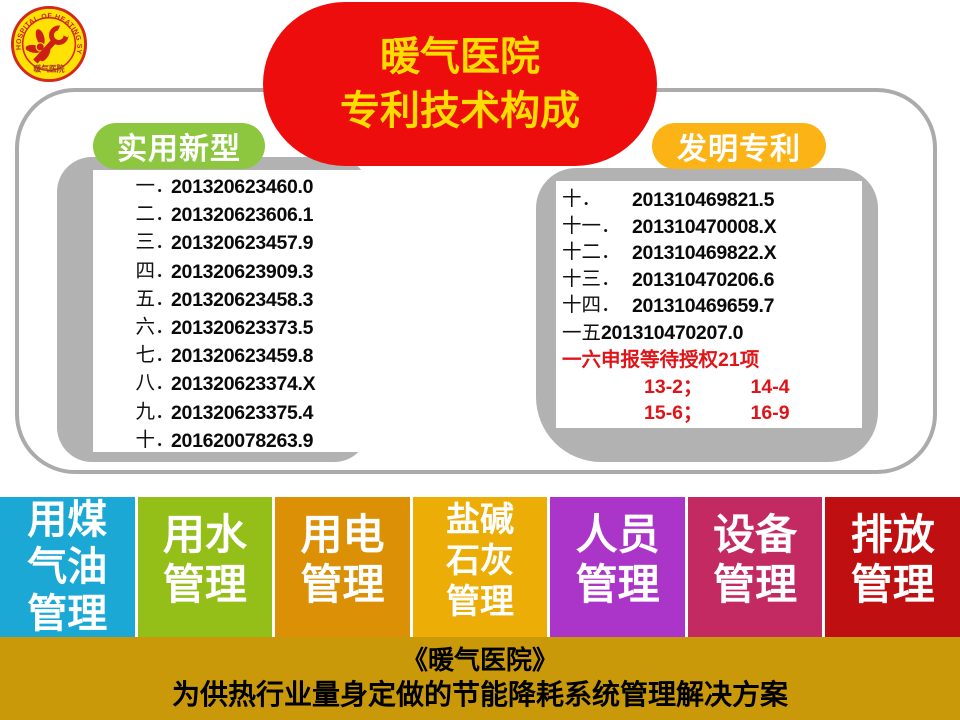 This screenshot has height=720, width=960. I want to click on patent-number: 201320623459.8, so click(242, 356).